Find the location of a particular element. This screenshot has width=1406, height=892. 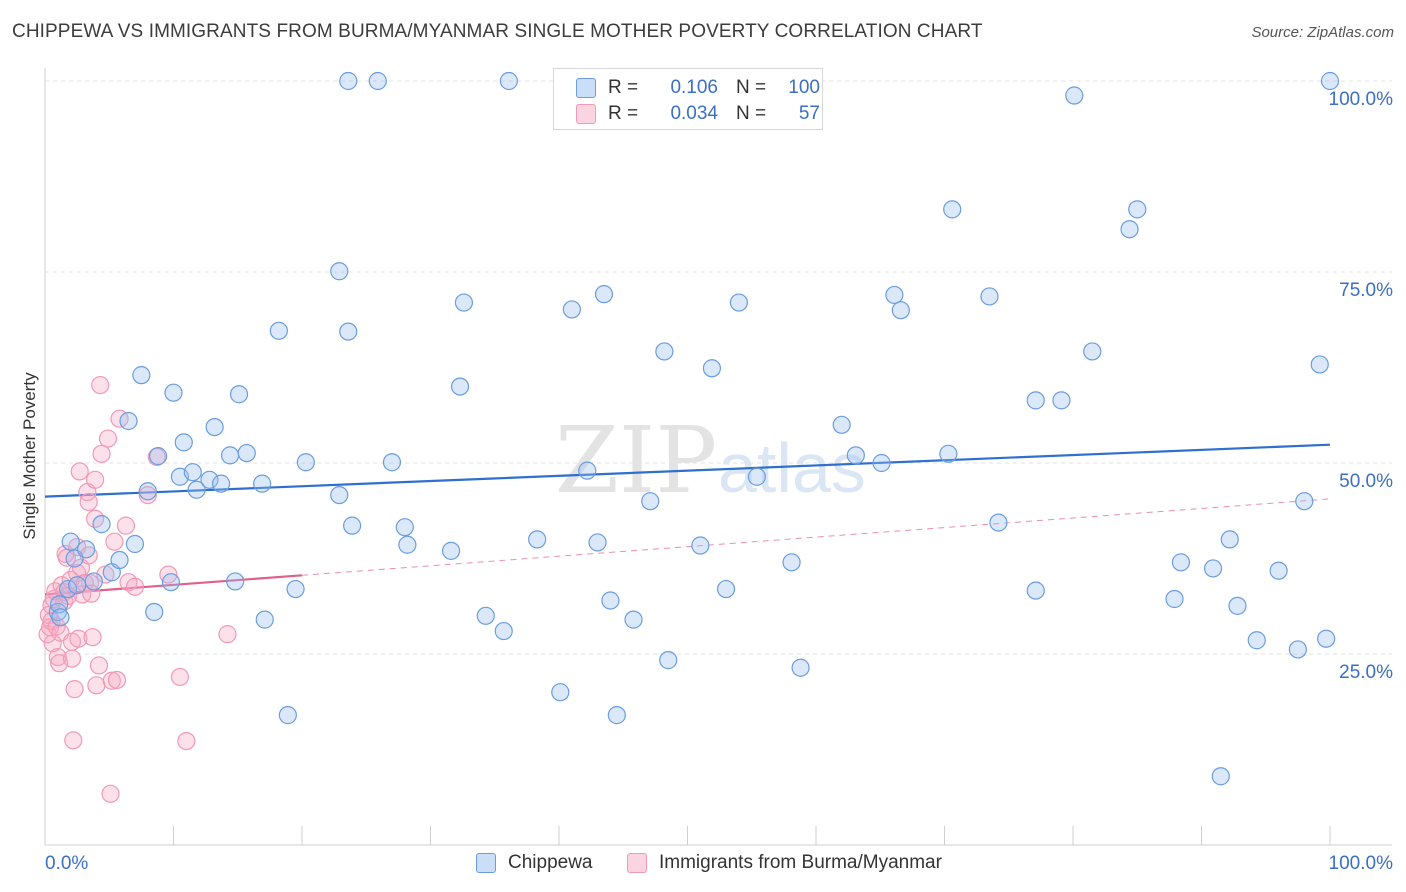

legend-label-chippewa: Chippewa is located at coordinates (550, 862).